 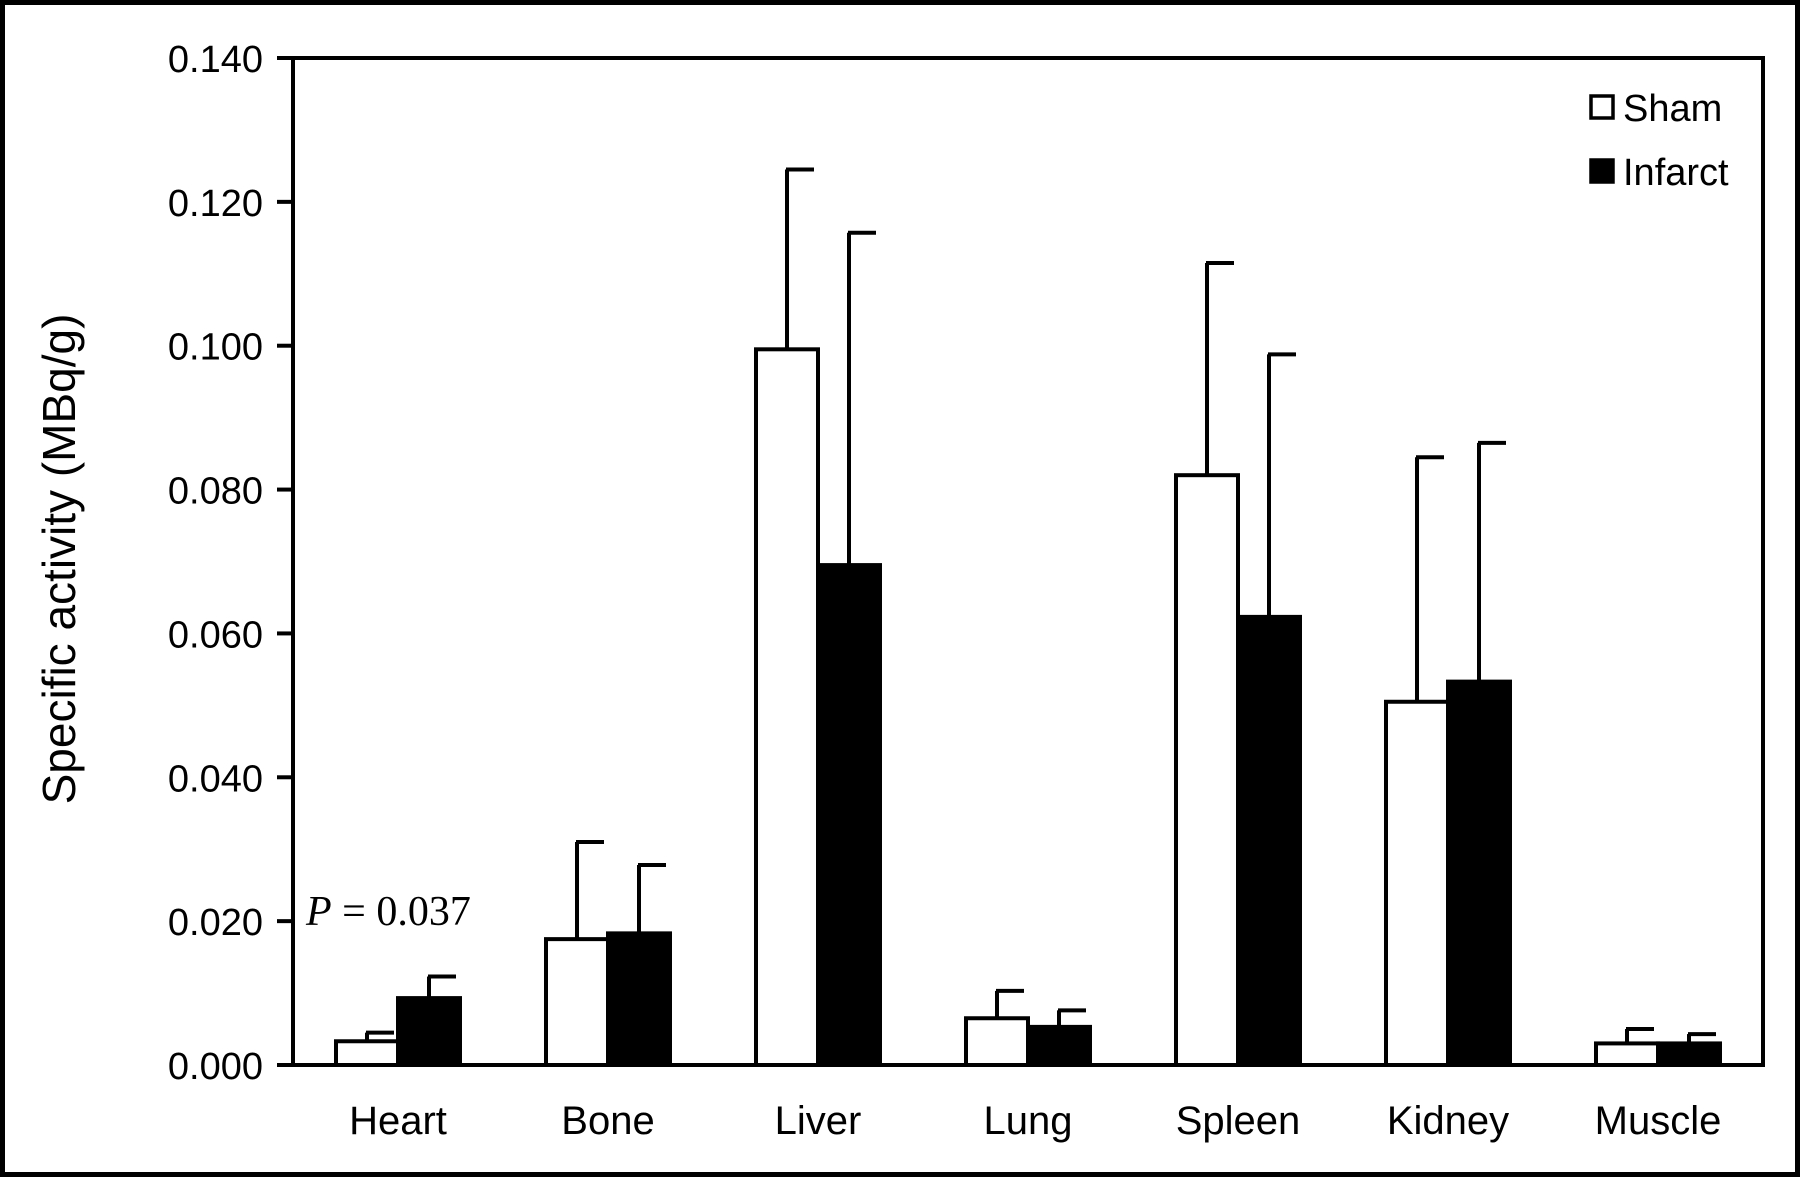 What do you see at coordinates (1269, 840) in the screenshot?
I see `bar-infarct-spleen` at bounding box center [1269, 840].